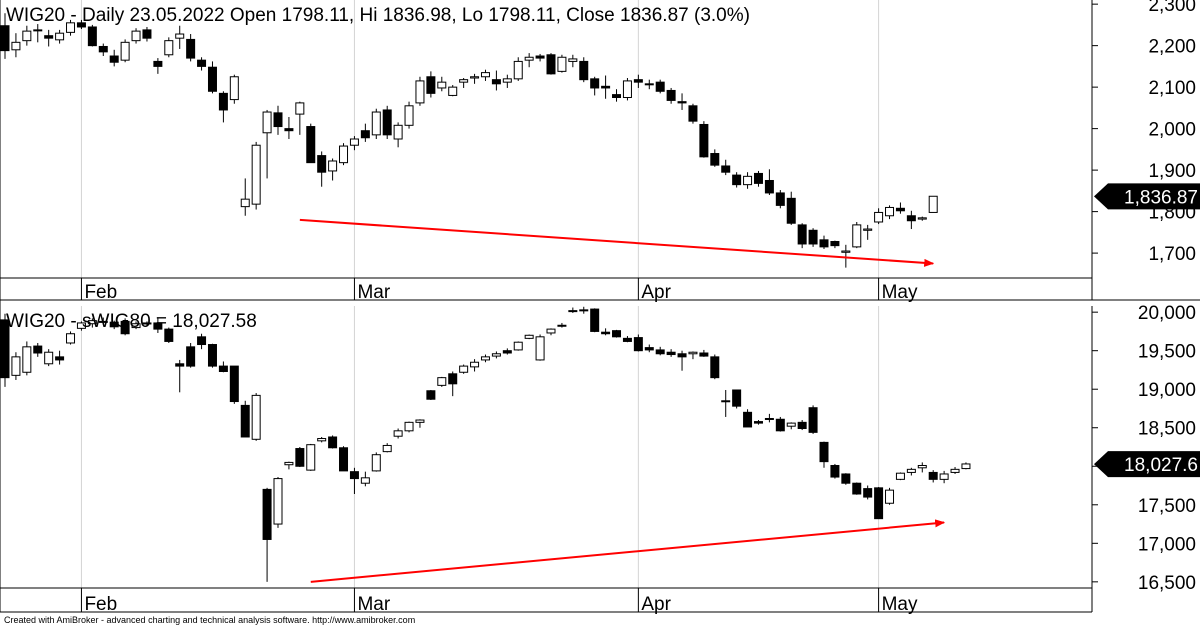 The width and height of the screenshot is (1200, 630). What do you see at coordinates (373, 292) in the screenshot?
I see `panel1-x-tick-label: Mar` at bounding box center [373, 292].